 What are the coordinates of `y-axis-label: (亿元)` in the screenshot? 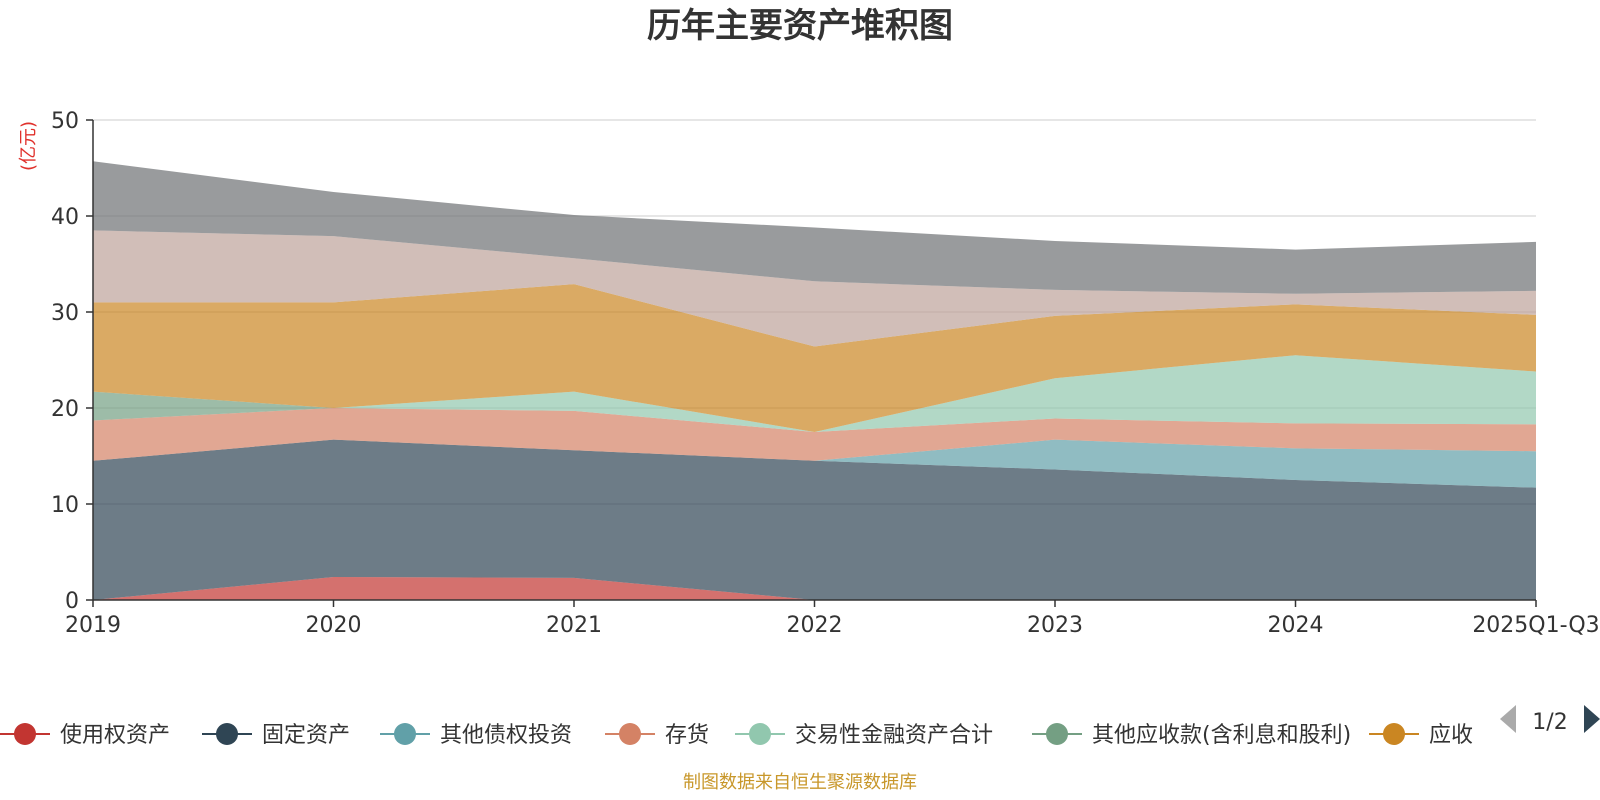 It's located at (28, 146).